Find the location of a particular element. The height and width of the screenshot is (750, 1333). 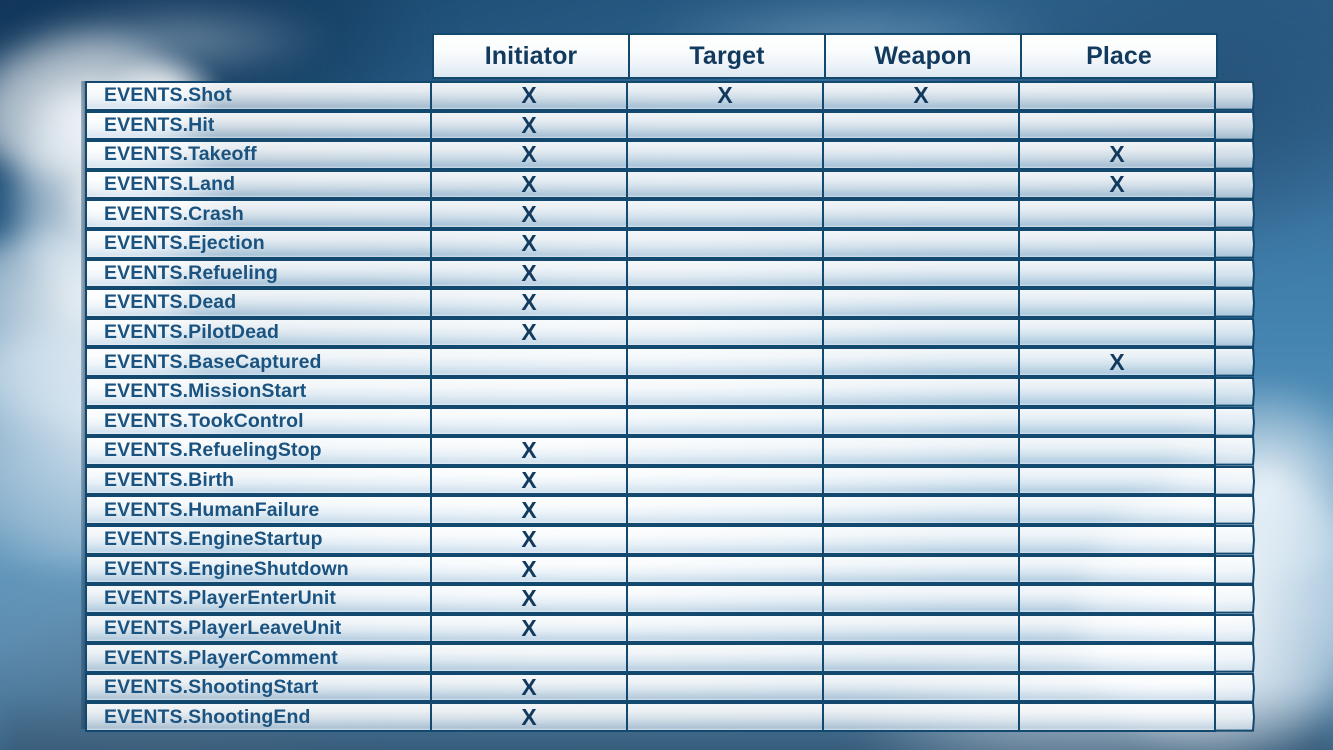

table-row: EVENTS.MissionStart is located at coordinates (627, 391).